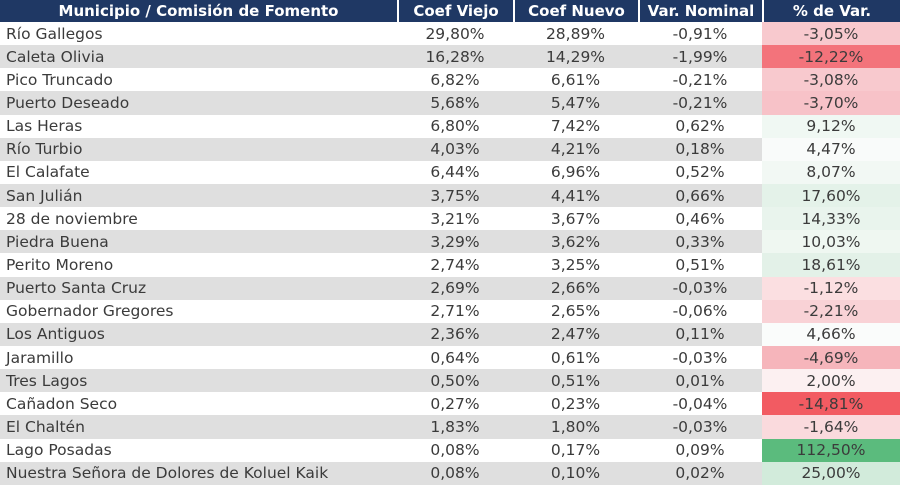  I want to click on cell-coef-viejo: 2,69%, so click(455, 288).